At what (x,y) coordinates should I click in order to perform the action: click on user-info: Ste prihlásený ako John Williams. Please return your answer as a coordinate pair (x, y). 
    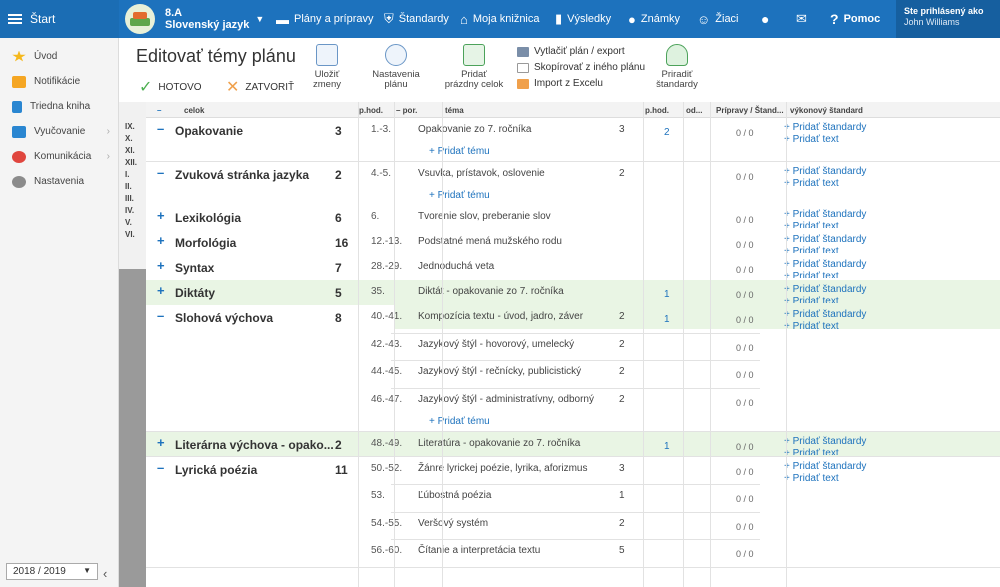
    Looking at the image, I should click on (948, 19).